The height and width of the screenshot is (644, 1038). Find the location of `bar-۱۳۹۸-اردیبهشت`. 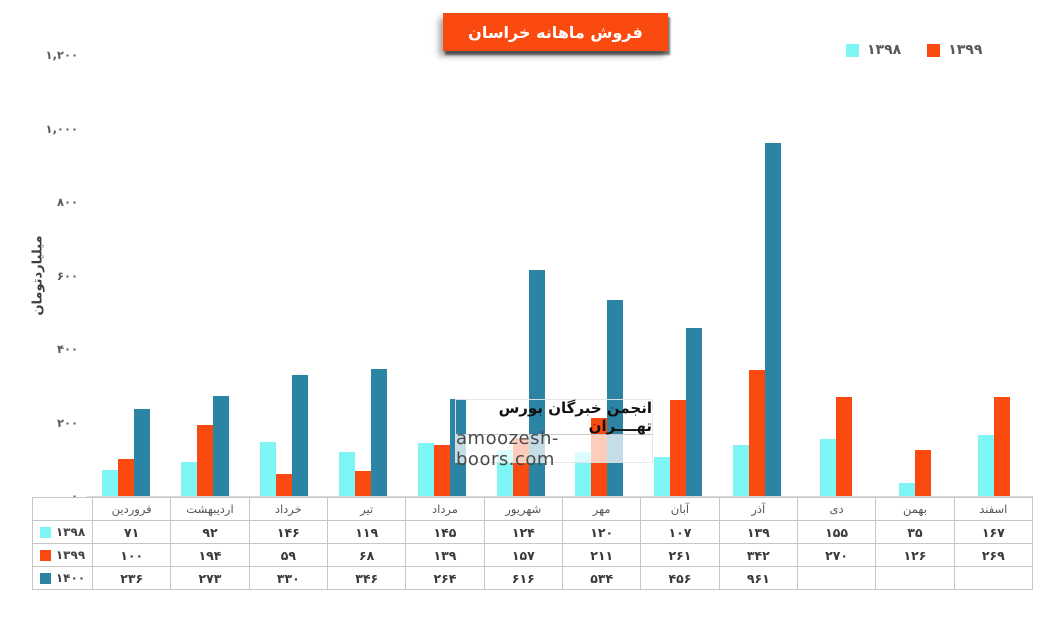

bar-۱۳۹۸-اردیبهشت is located at coordinates (189, 479).